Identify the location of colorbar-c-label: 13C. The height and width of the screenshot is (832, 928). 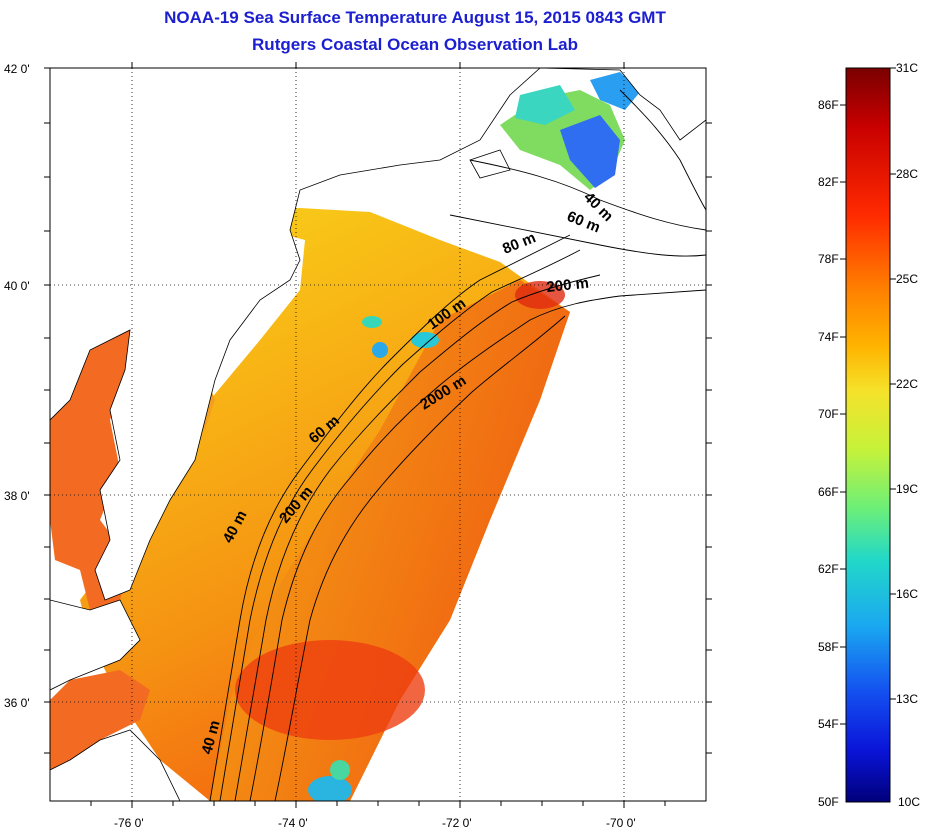
(907, 699).